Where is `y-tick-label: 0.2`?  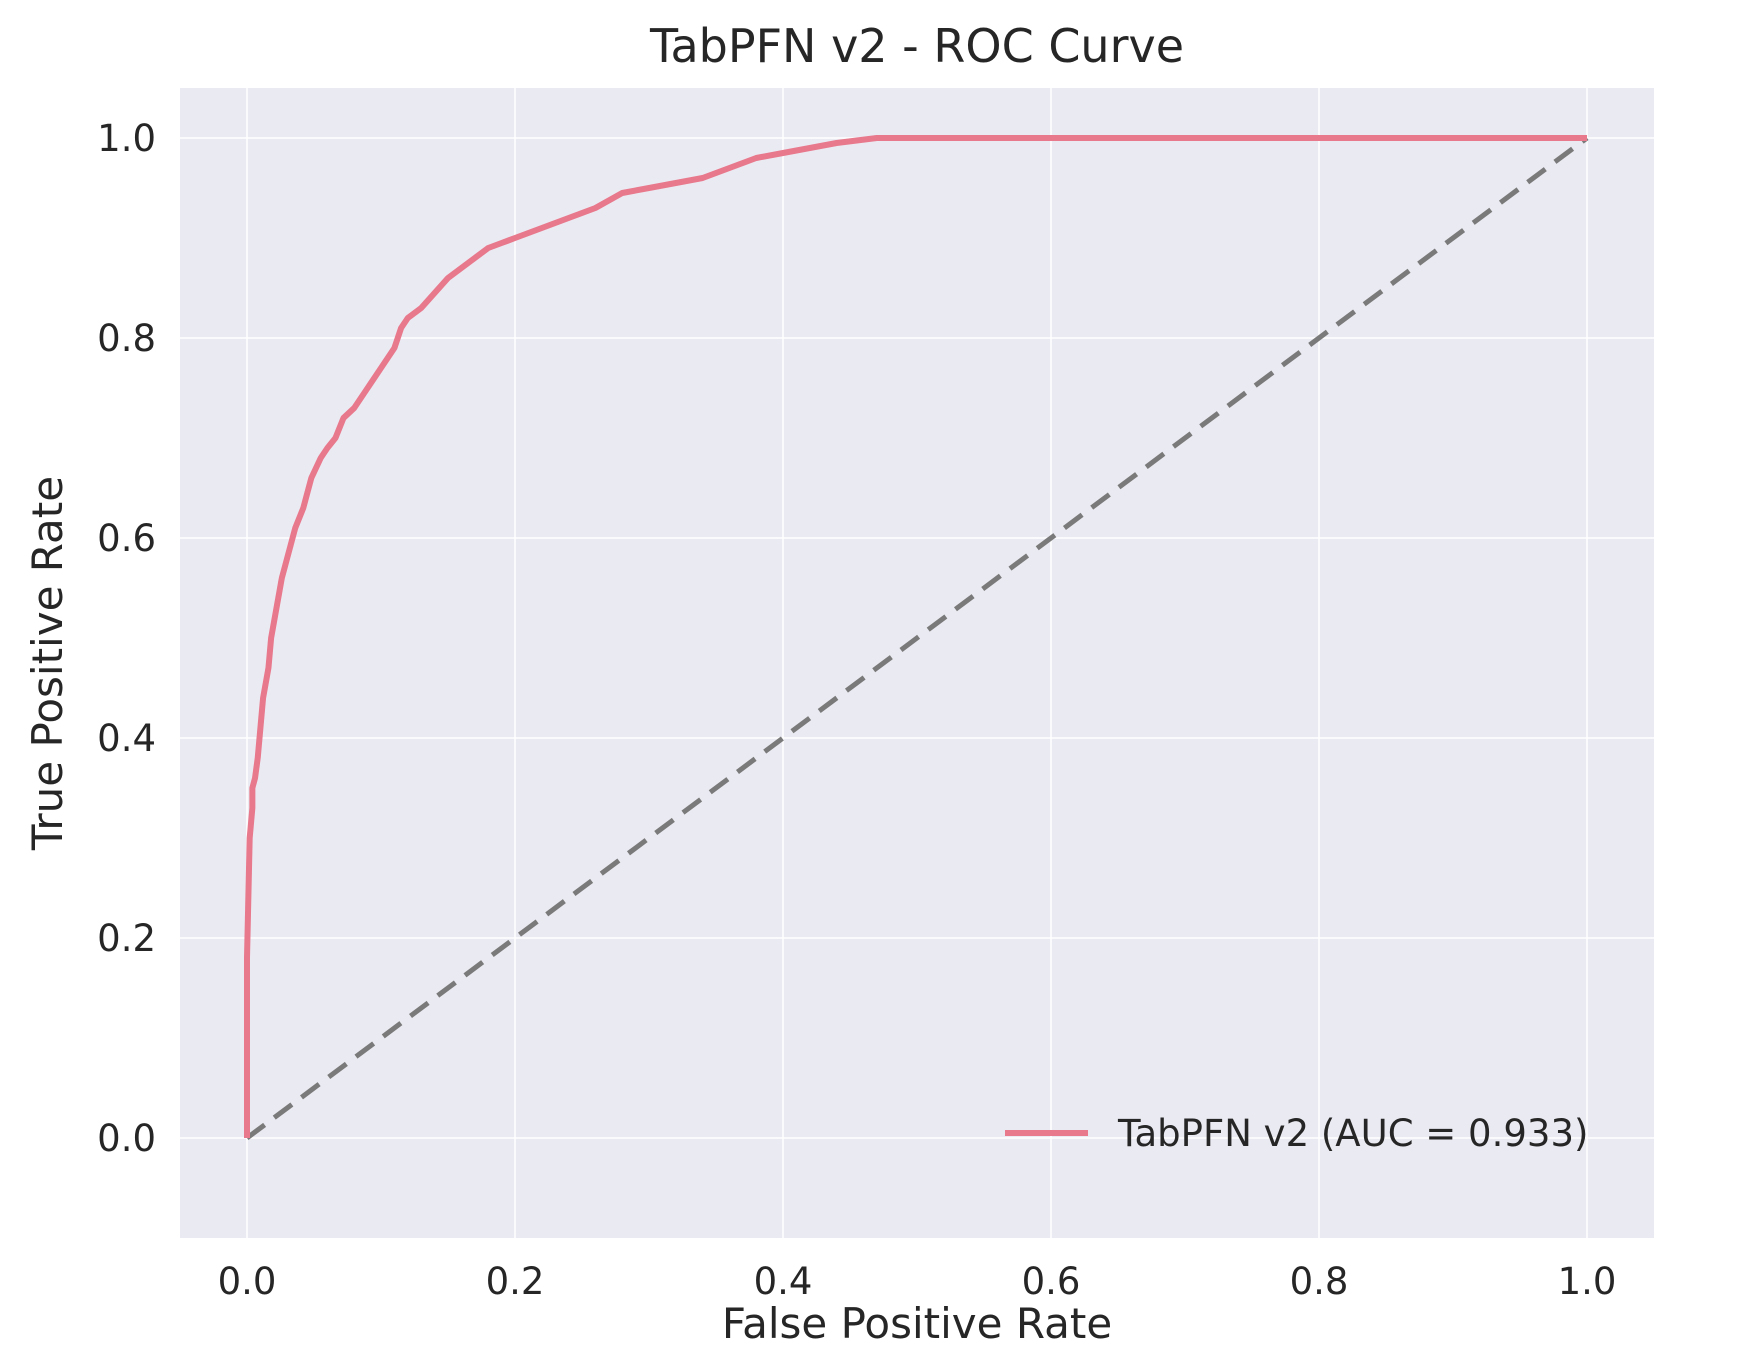 y-tick-label: 0.2 is located at coordinates (126, 938).